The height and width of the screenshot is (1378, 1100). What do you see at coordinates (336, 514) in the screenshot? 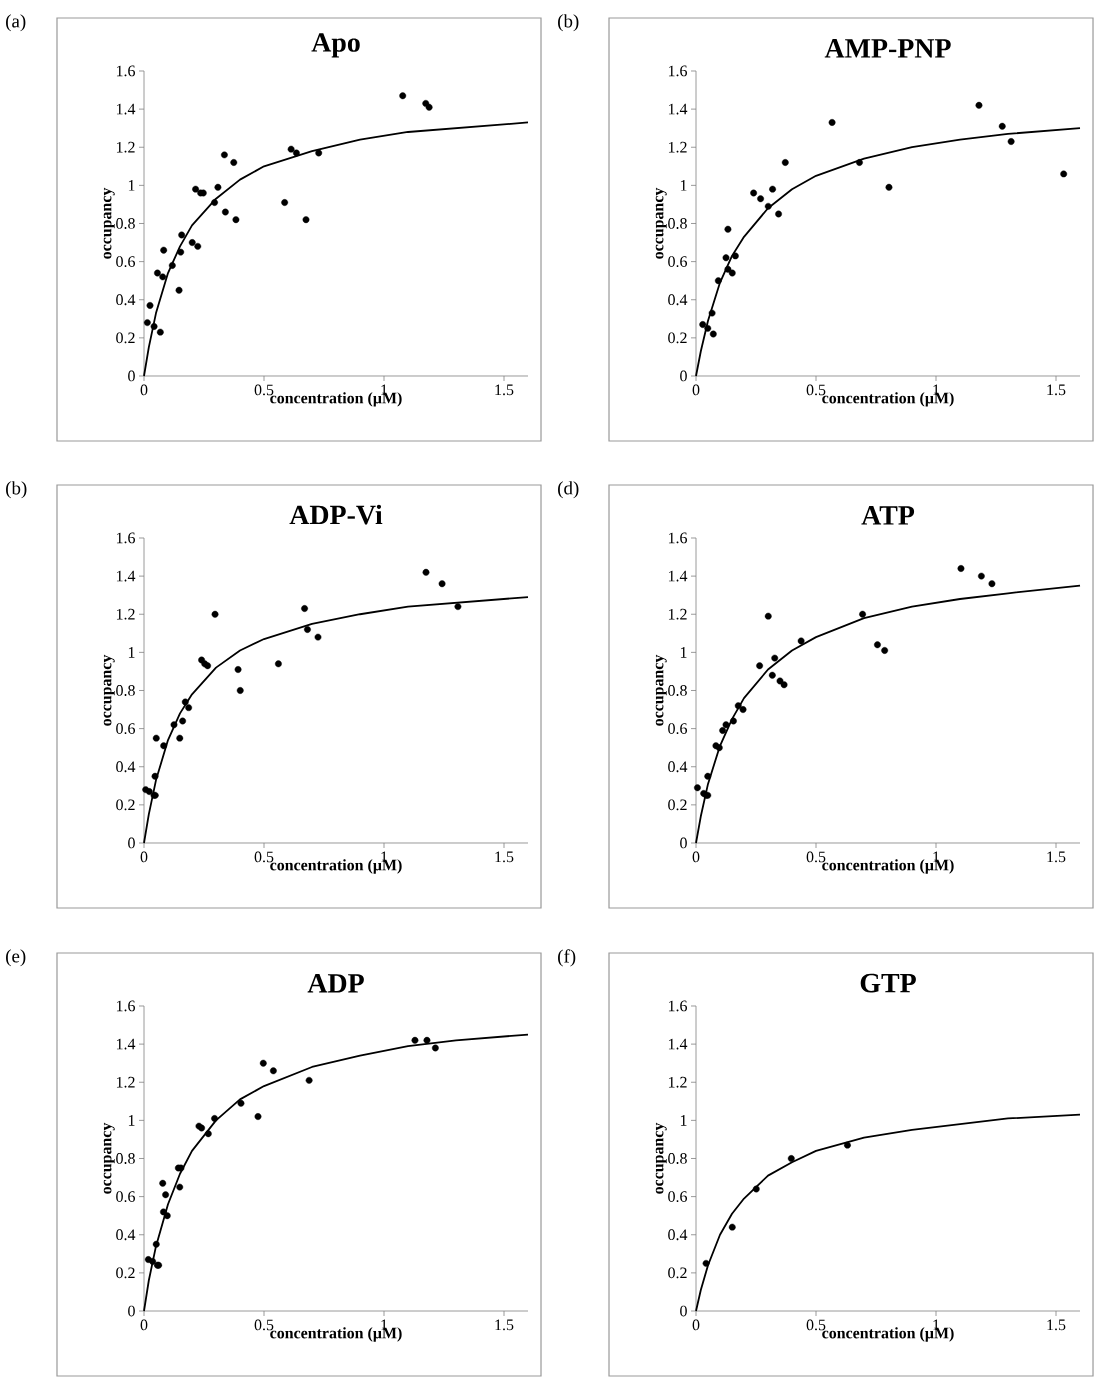
I see `chart-title: ADP-Vi` at bounding box center [336, 514].